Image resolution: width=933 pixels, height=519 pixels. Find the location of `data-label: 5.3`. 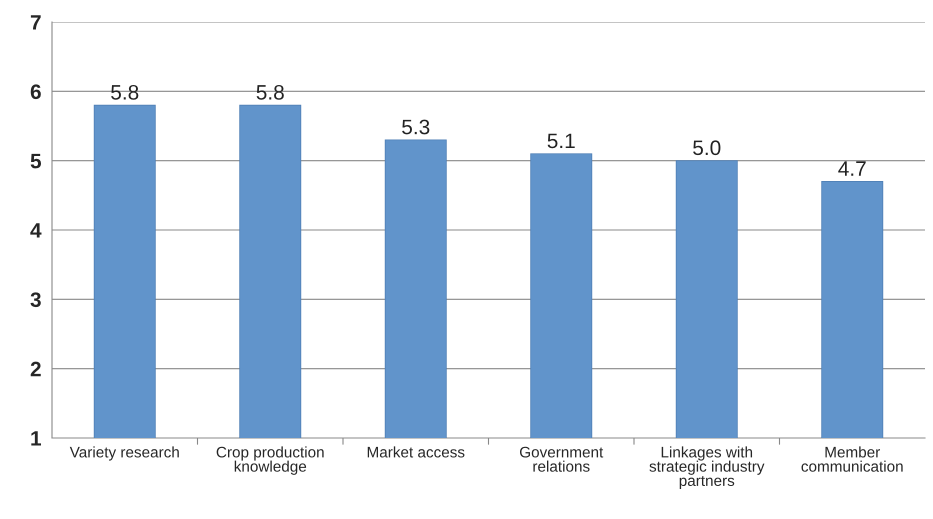

data-label: 5.3 is located at coordinates (416, 127).